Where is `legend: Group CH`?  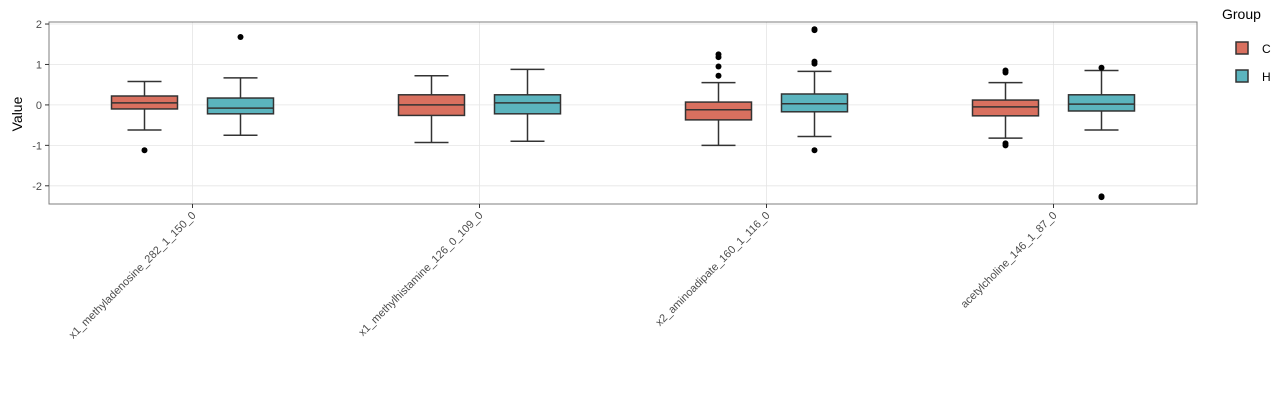 legend: Group CH is located at coordinates (1246, 45).